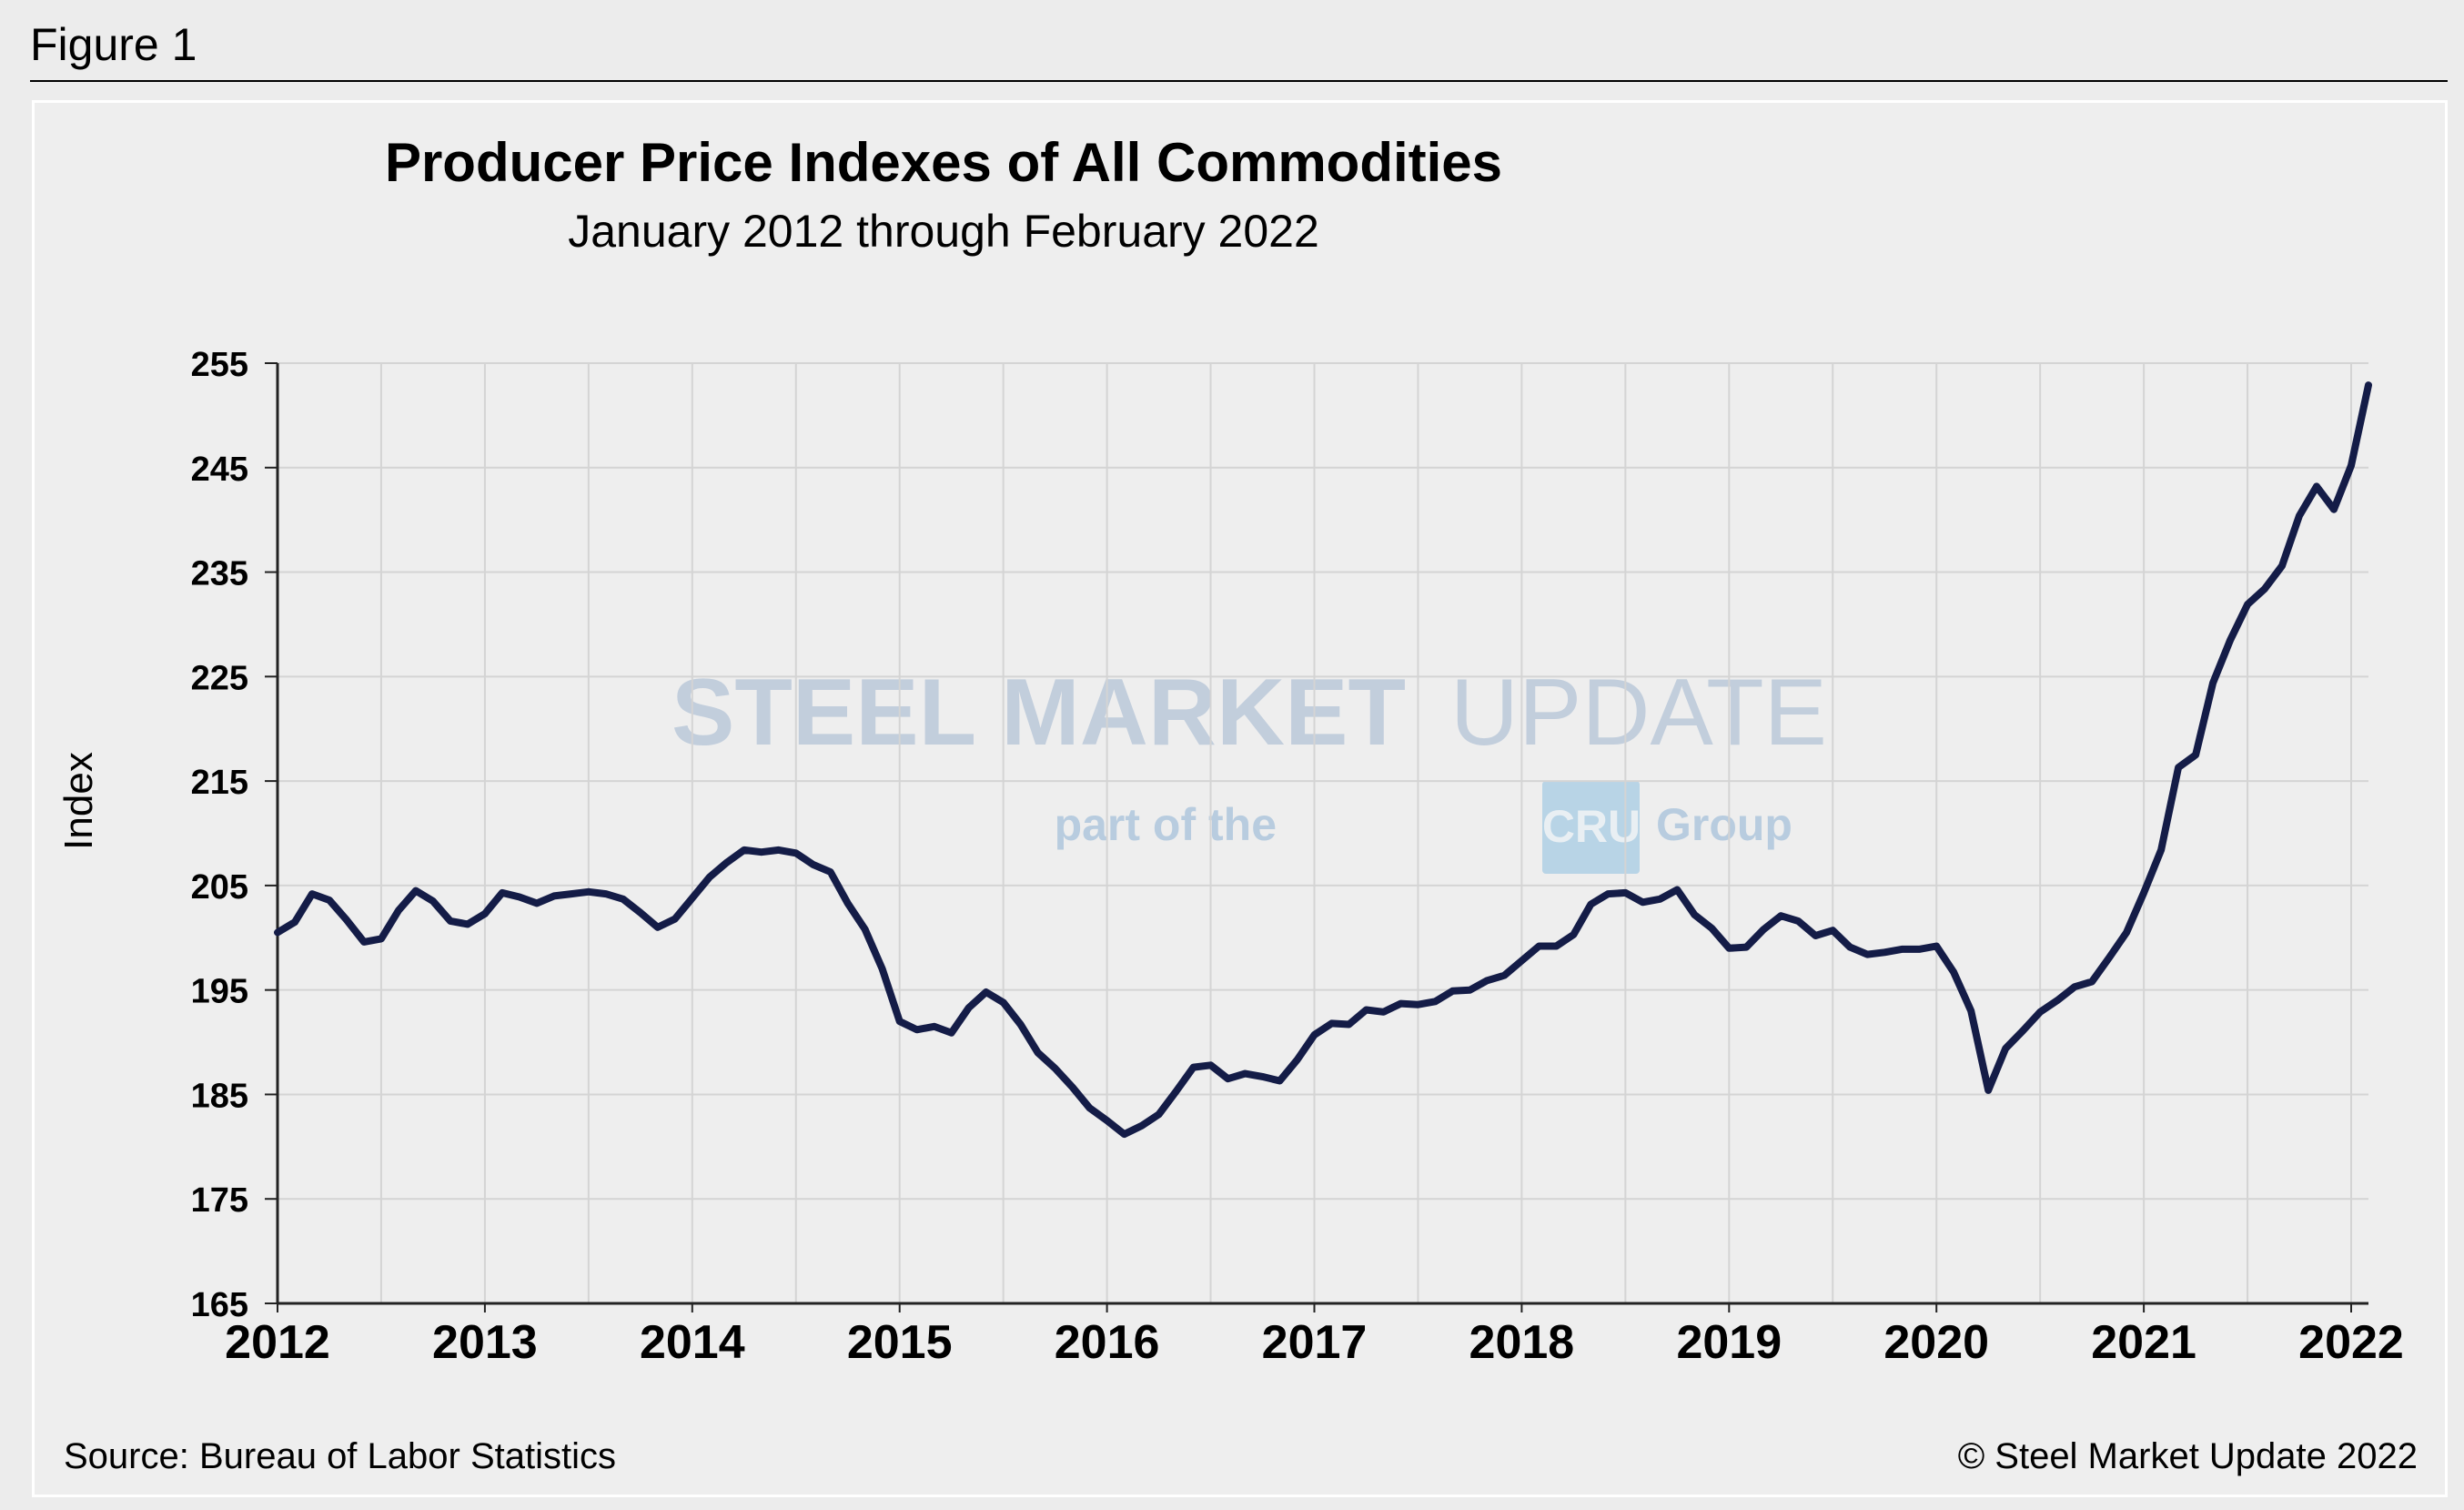 The image size is (2464, 1510). I want to click on y-axis-label: Index, so click(78, 801).